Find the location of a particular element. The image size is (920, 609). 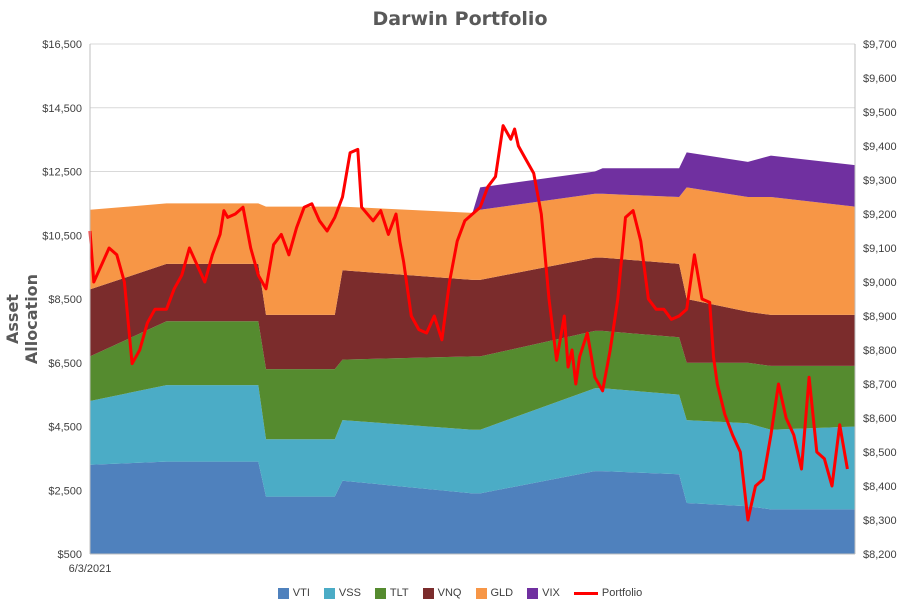

right-tick-label: $8,900 is located at coordinates (880, 317).